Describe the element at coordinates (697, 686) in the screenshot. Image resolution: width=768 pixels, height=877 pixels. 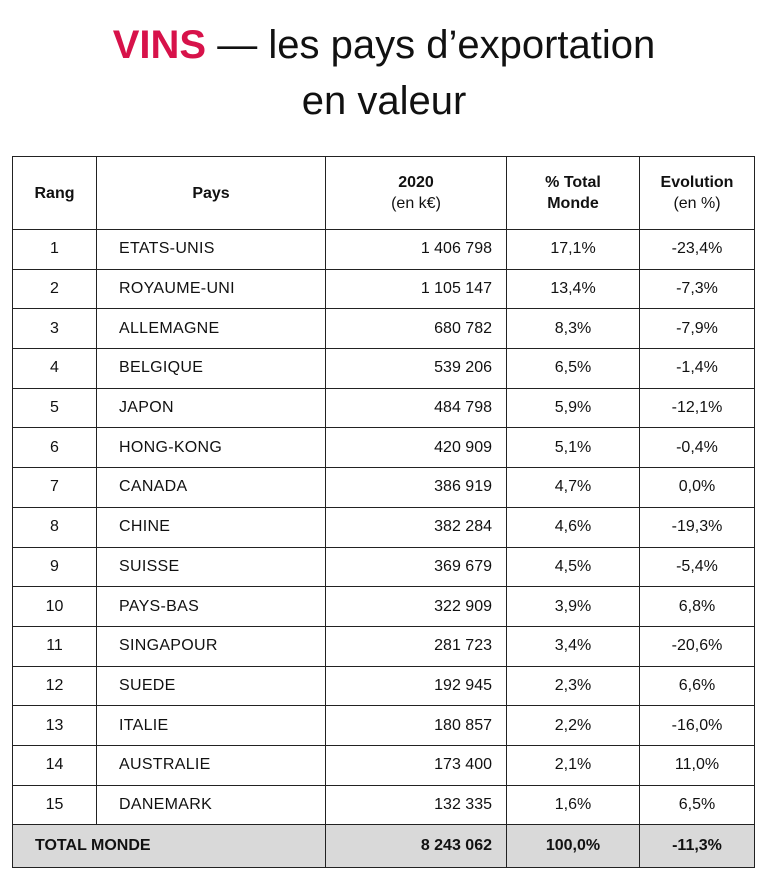
I see `cell-evo: 6,6%` at that location.